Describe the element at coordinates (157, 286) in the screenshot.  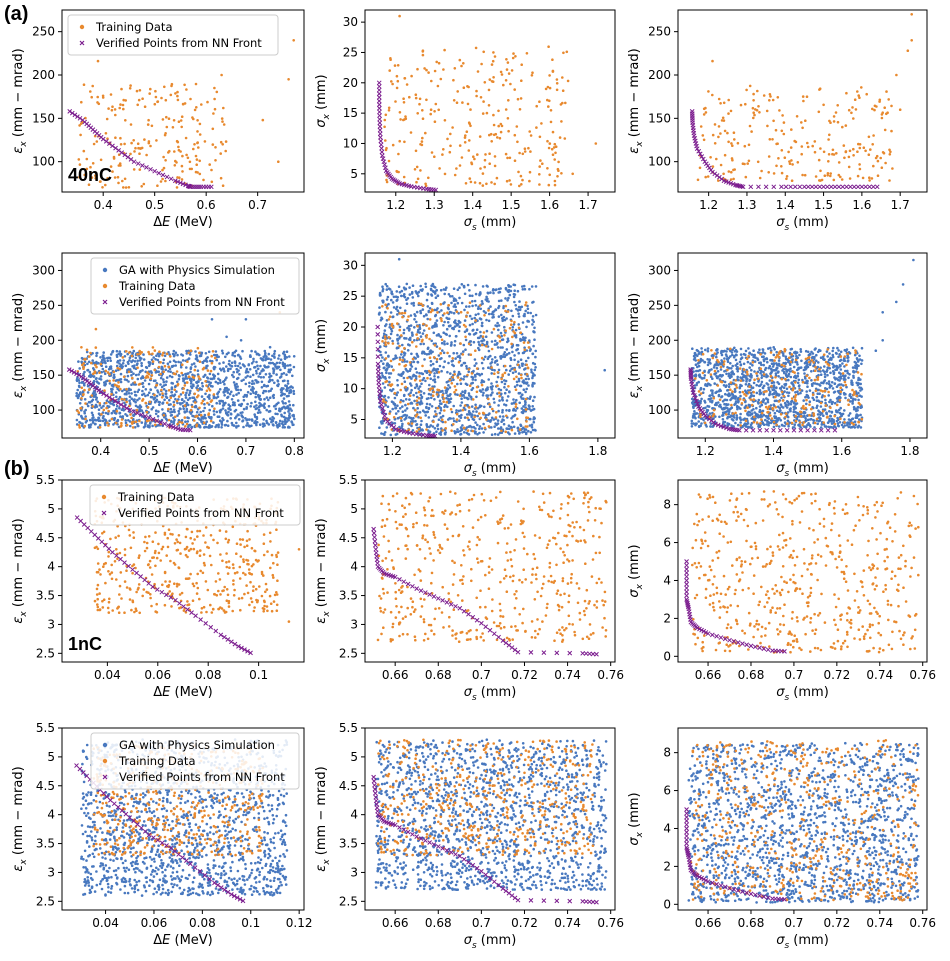
I see `legend-label: Training Data` at that location.